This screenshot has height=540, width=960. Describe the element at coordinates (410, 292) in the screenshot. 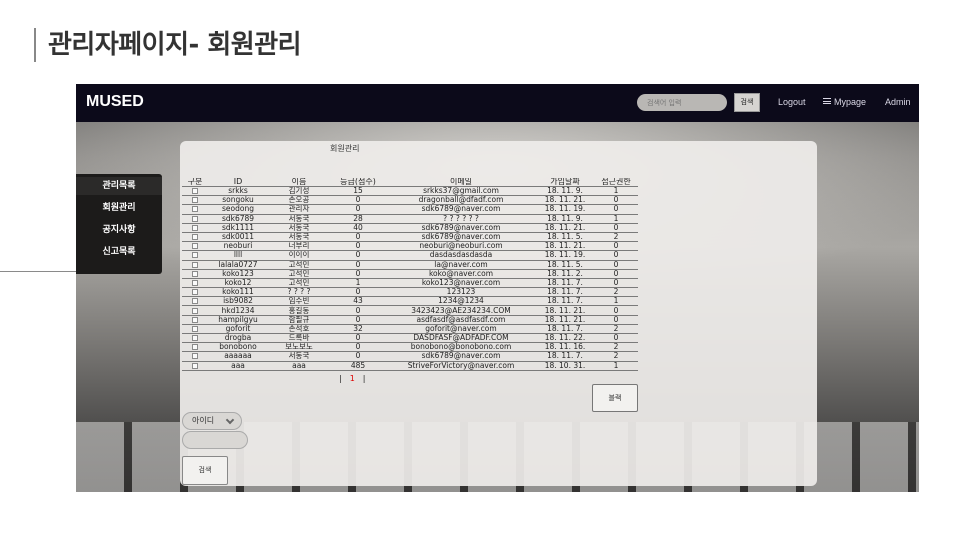

I see `table-row: koko111? ? ? ? 0 123123 18. 11. 7. 2` at that location.